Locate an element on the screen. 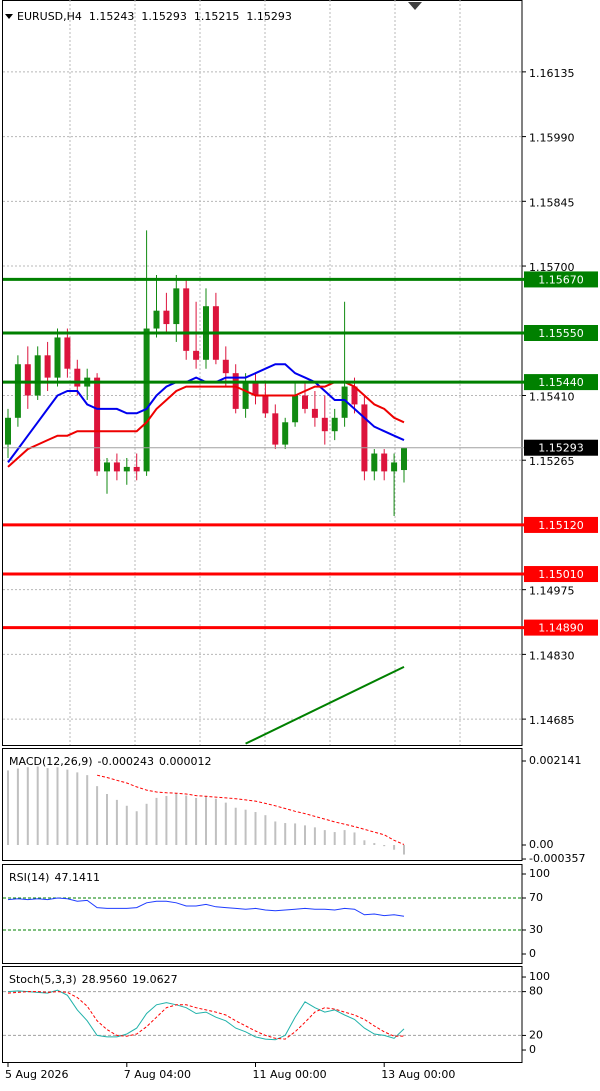 This screenshot has height=1091, width=600. y-tick-label: 100 is located at coordinates (539, 976).